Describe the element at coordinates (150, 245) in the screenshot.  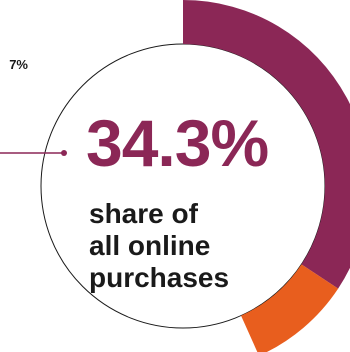
I see `highlight-line-2: all online` at that location.